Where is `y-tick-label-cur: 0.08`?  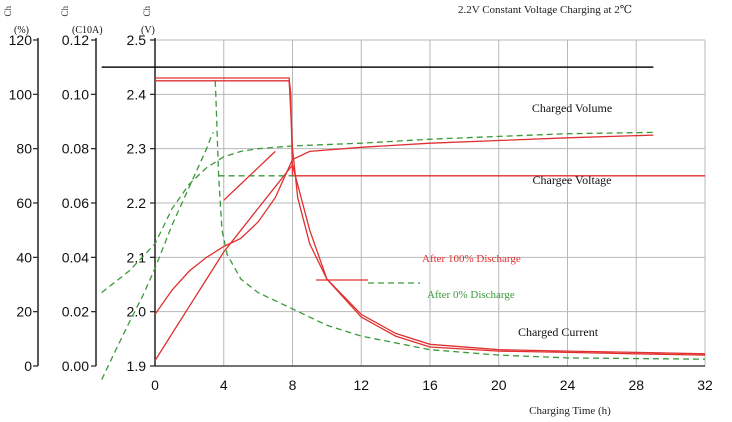
y-tick-label-cur: 0.08 is located at coordinates (75, 149).